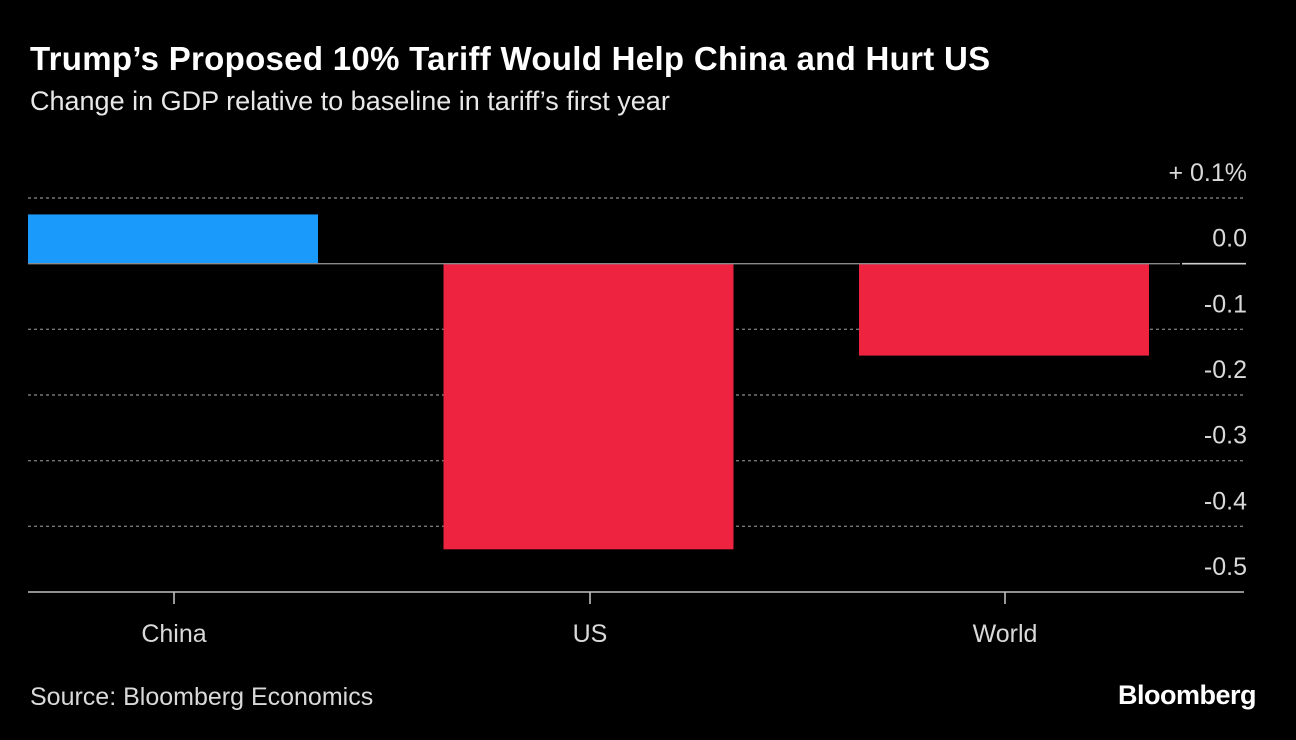 This screenshot has height=740, width=1296. I want to click on y-tick-label: 0.0, so click(1229, 239).